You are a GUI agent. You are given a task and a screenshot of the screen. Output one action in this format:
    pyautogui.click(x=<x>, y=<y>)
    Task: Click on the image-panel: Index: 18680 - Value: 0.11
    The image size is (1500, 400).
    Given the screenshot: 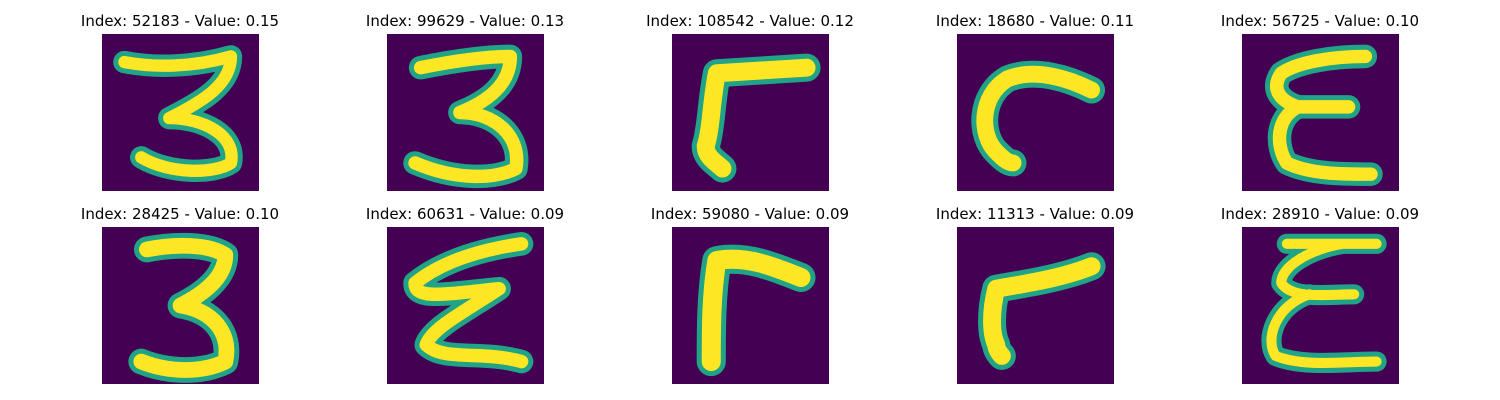 What is the action you would take?
    pyautogui.click(x=1035, y=100)
    